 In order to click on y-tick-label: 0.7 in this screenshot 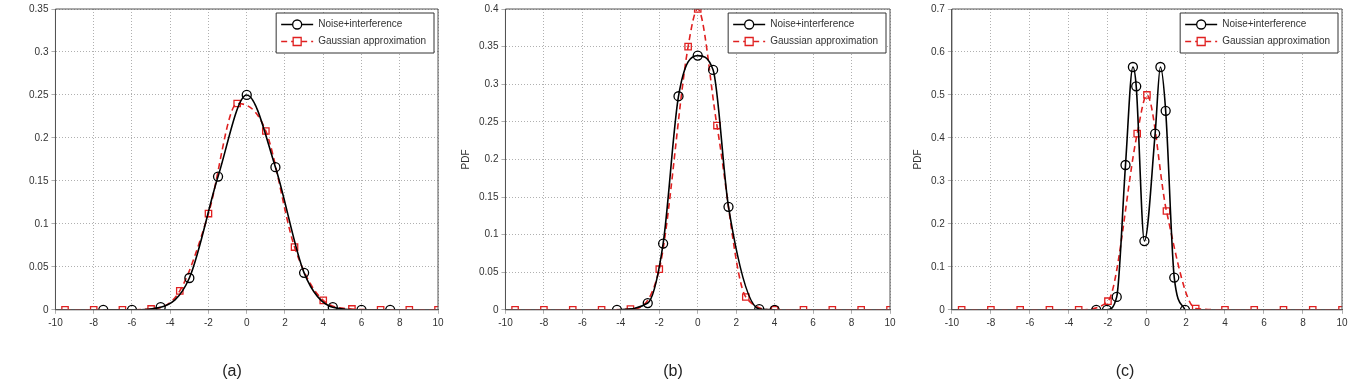, I will do `click(938, 8)`.